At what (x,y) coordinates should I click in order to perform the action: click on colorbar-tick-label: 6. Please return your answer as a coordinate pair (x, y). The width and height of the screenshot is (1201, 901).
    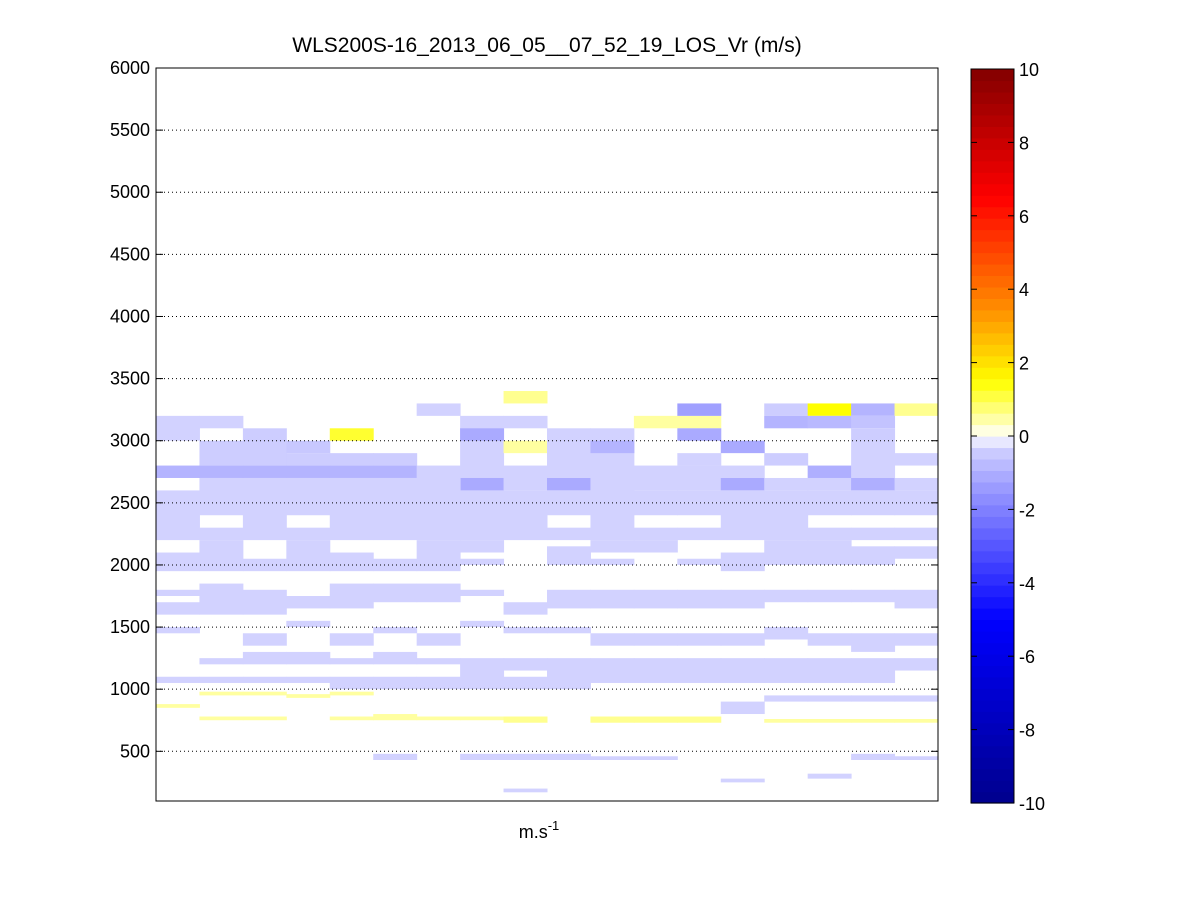
    Looking at the image, I should click on (1024, 217).